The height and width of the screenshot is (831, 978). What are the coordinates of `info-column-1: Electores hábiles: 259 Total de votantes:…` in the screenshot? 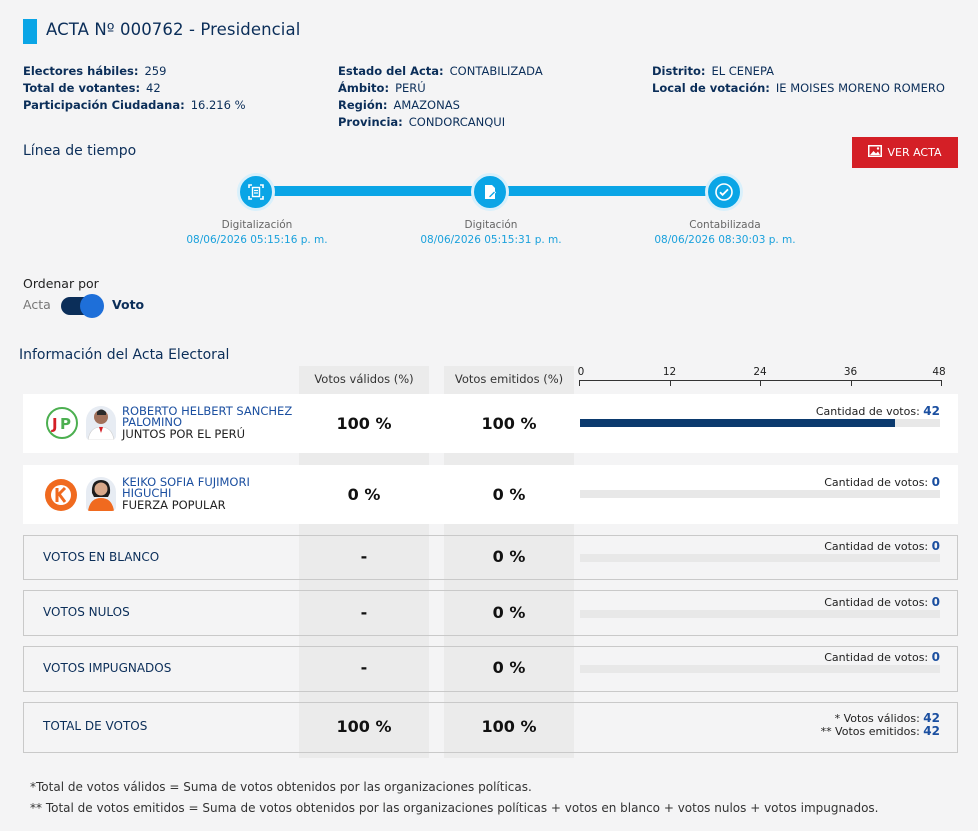 It's located at (134, 88).